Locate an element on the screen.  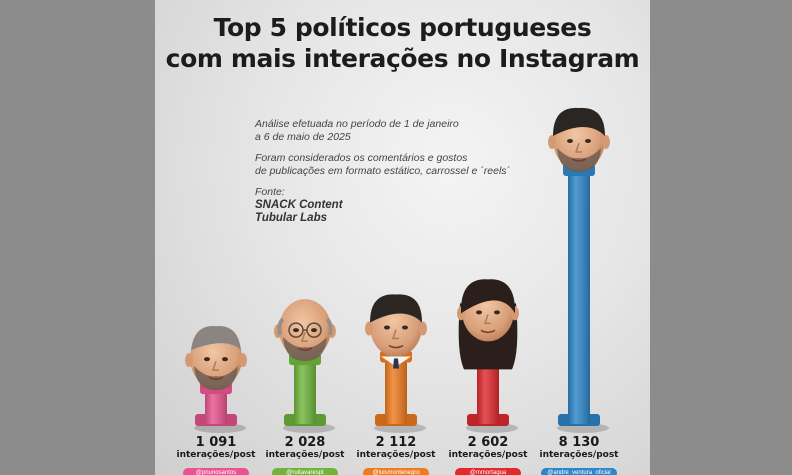
source-2: Tubular Labs is located at coordinates (291, 218).